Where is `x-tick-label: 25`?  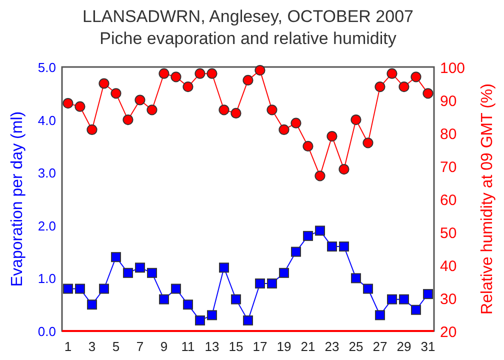
x-tick-label: 25 is located at coordinates (356, 346).